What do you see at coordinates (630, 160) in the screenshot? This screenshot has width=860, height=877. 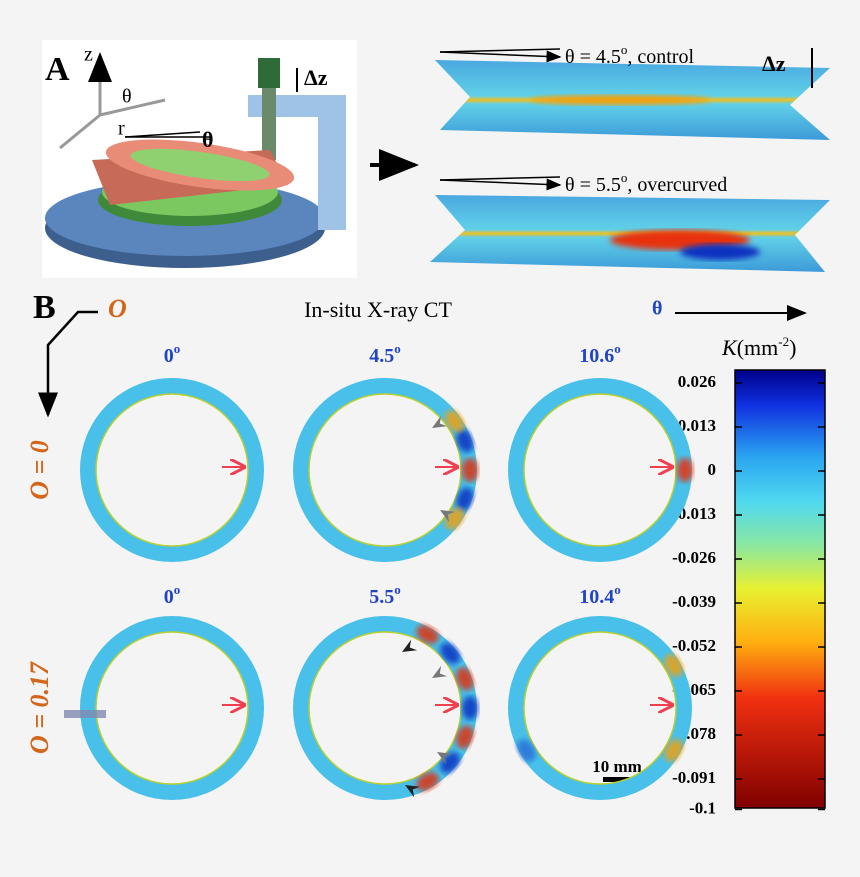 I see `strips` at bounding box center [630, 160].